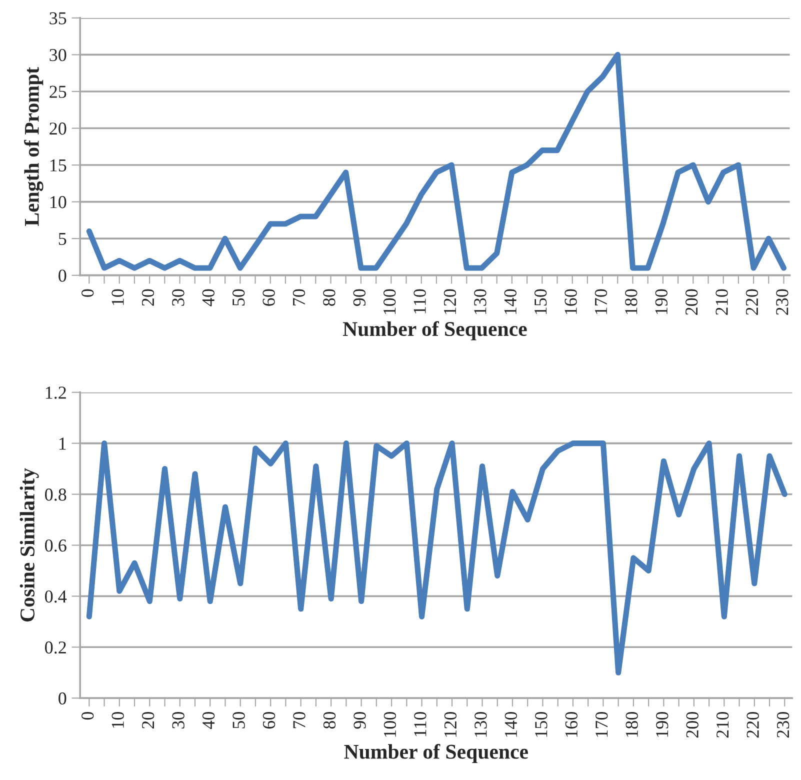 The image size is (801, 780). I want to click on y-tick-label: 1, so click(62, 444).